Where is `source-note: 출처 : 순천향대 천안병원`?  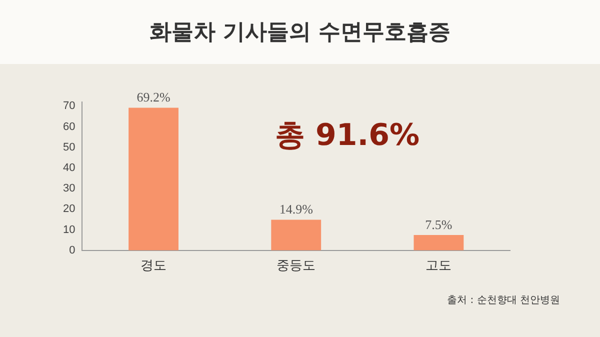 source-note: 출처 : 순천향대 천안병원 is located at coordinates (503, 300).